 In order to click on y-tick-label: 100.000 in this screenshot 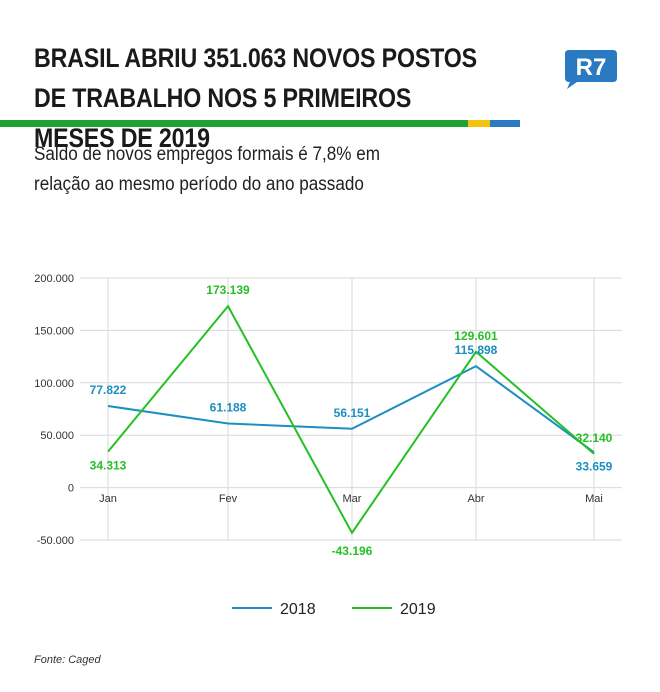, I will do `click(54, 384)`.